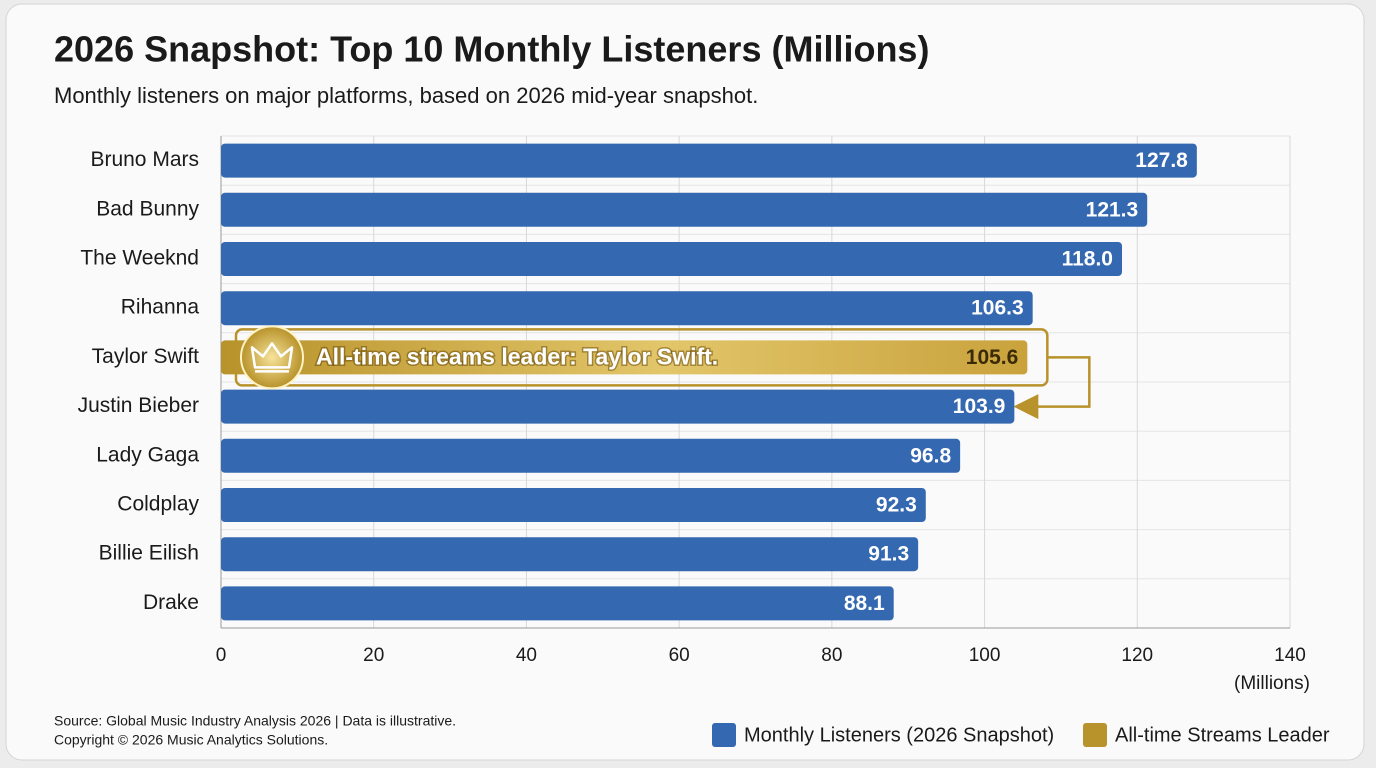 The width and height of the screenshot is (1376, 768). Describe the element at coordinates (1137, 655) in the screenshot. I see `x-tick-label: 120` at that location.